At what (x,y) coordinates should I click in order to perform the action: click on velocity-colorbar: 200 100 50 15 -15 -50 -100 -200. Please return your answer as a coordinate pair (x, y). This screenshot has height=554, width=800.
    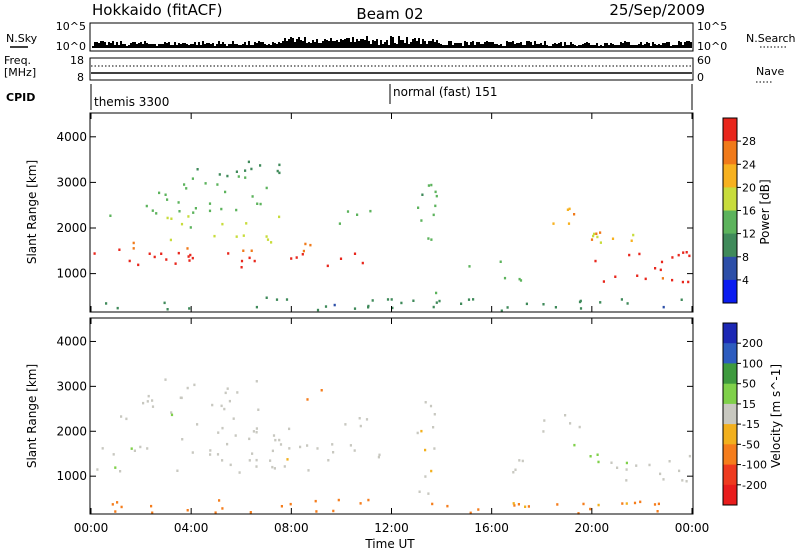
    Looking at the image, I should click on (744, 414).